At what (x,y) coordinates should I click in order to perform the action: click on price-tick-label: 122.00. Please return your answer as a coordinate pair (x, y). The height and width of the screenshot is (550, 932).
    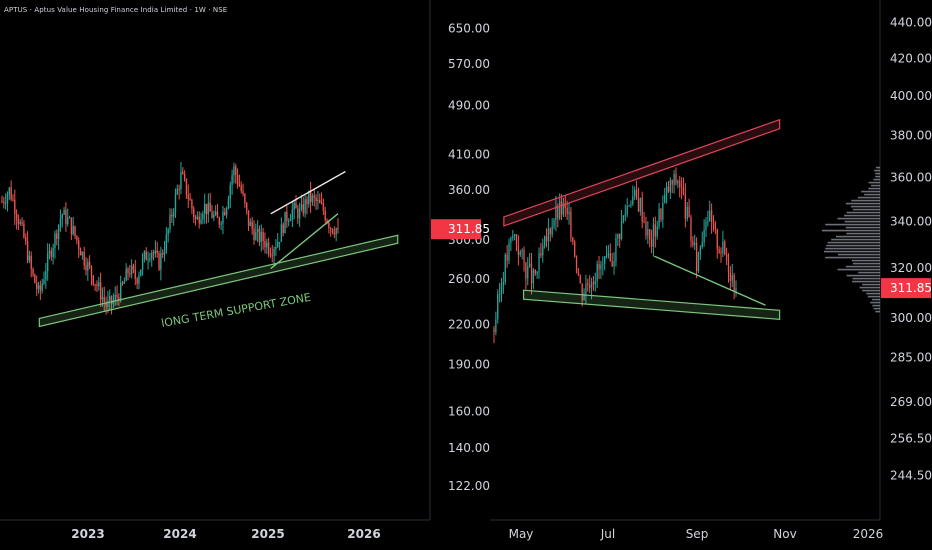
    Looking at the image, I should click on (469, 486).